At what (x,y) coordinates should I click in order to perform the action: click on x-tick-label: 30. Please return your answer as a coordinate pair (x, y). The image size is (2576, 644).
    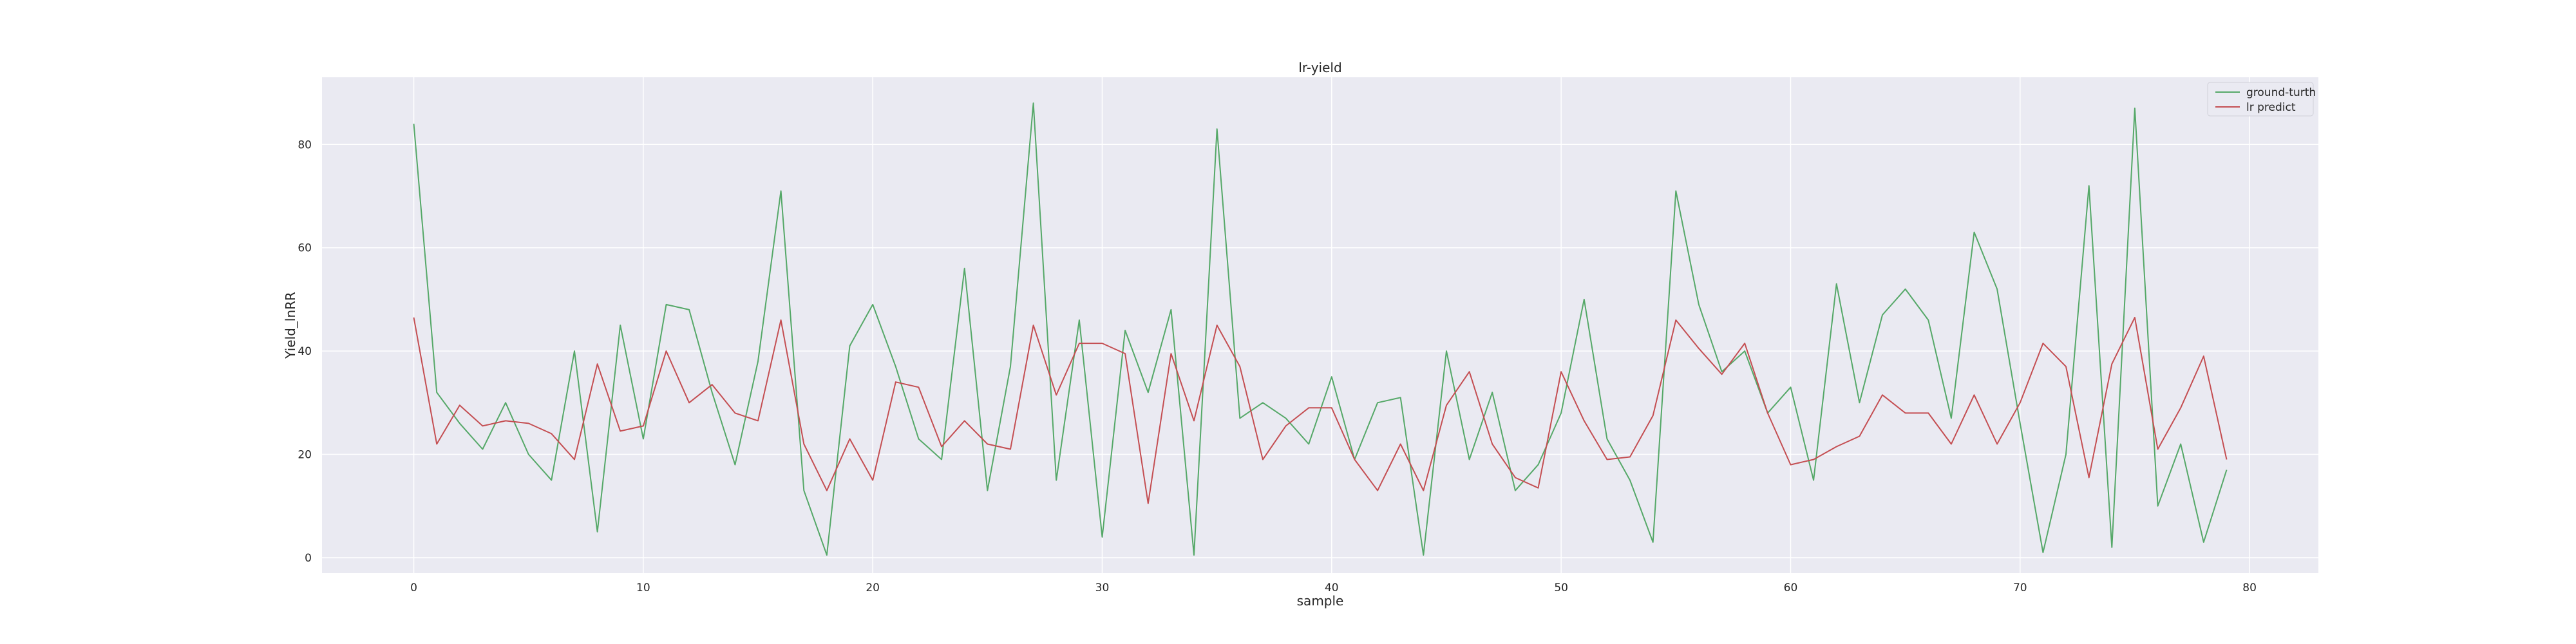
    Looking at the image, I should click on (1102, 588).